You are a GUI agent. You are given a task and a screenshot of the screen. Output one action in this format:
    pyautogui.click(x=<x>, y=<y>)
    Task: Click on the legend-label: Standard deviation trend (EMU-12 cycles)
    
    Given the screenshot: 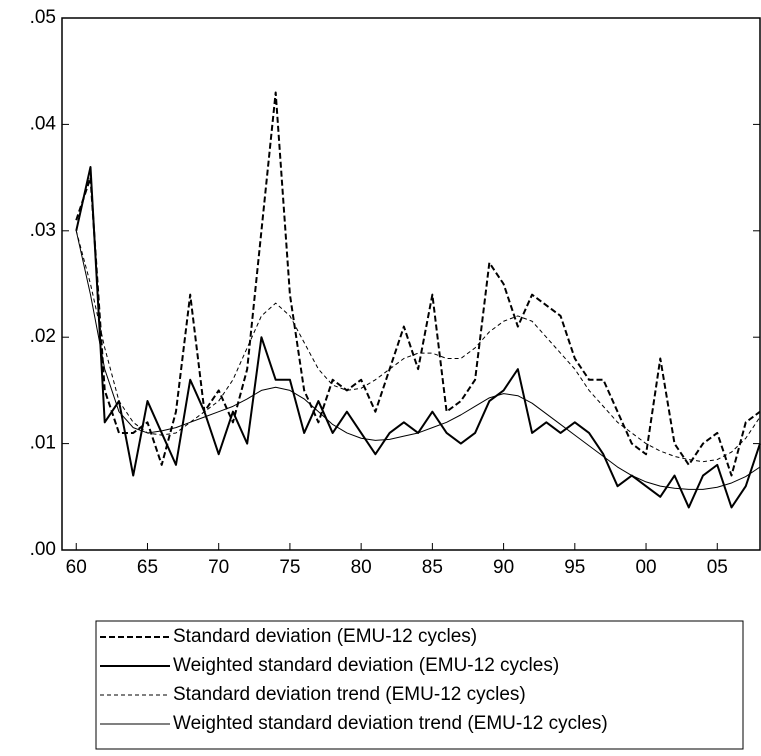 What is the action you would take?
    pyautogui.click(x=349, y=694)
    